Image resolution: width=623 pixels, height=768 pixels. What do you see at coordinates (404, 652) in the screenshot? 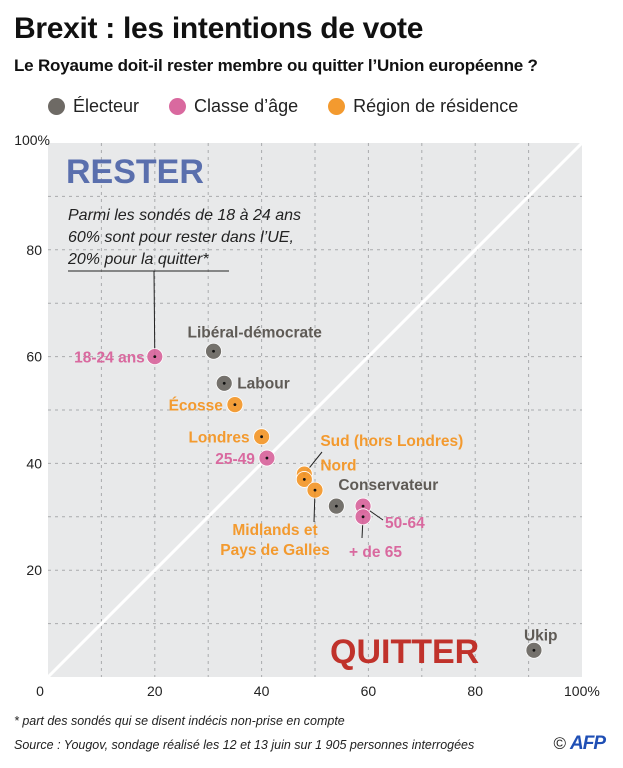
I see `zone-label-quitter: QUITTER` at bounding box center [404, 652].